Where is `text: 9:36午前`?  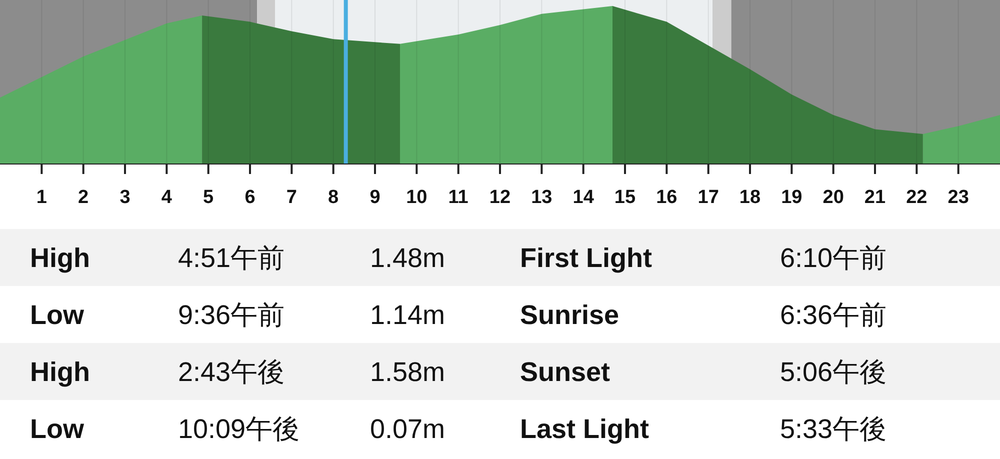
text: 9:36午前 is located at coordinates (231, 315).